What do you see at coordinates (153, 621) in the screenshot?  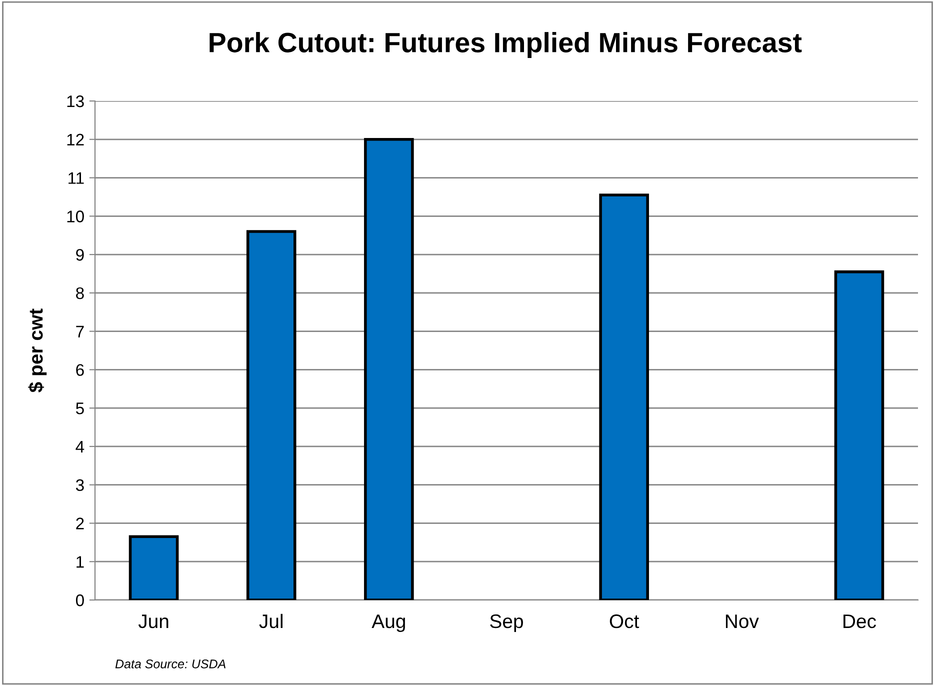 I see `x-tick-label: Jun` at bounding box center [153, 621].